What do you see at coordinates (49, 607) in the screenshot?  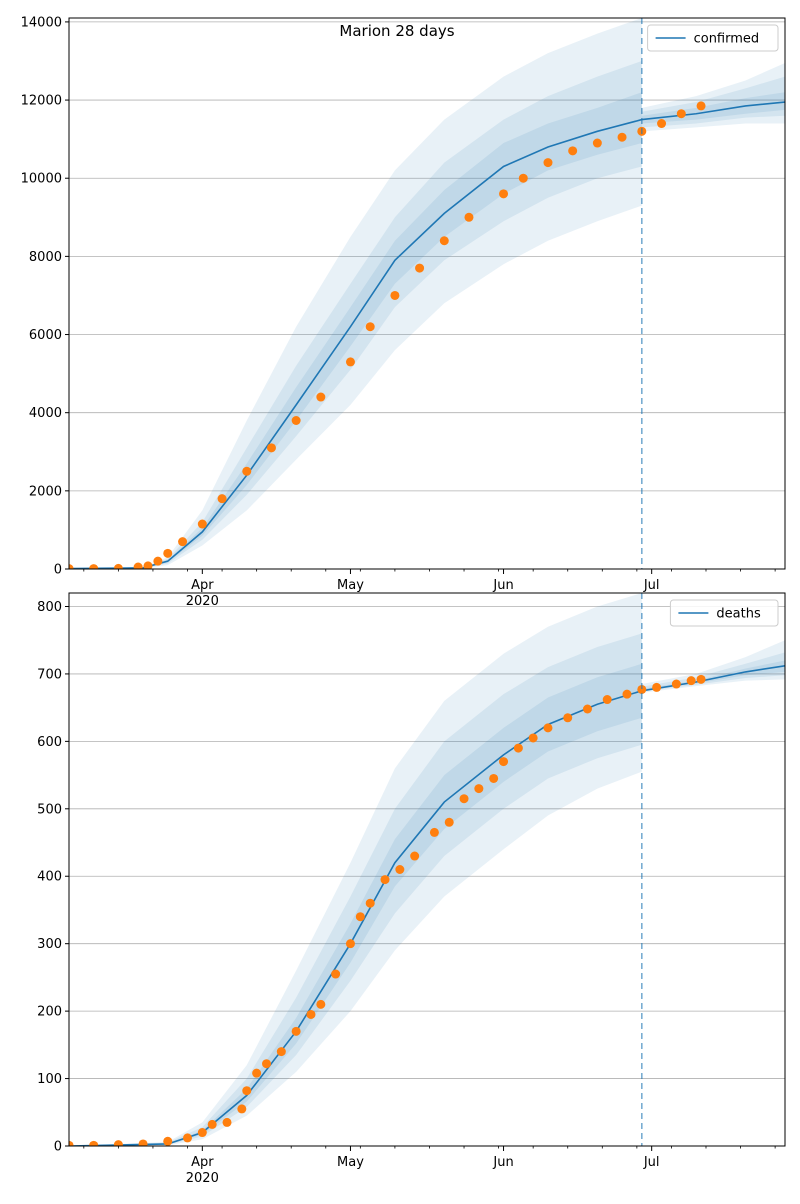 I see `y-tick-label-8: 800` at bounding box center [49, 607].